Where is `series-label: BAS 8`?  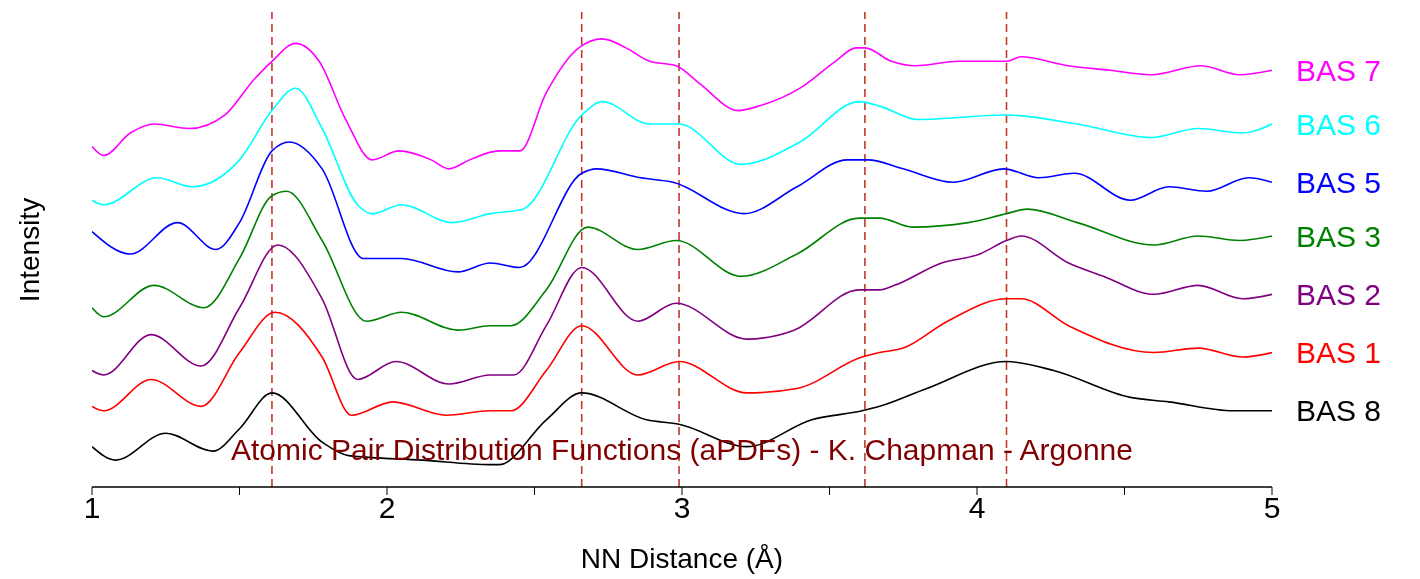
series-label: BAS 8 is located at coordinates (1339, 411).